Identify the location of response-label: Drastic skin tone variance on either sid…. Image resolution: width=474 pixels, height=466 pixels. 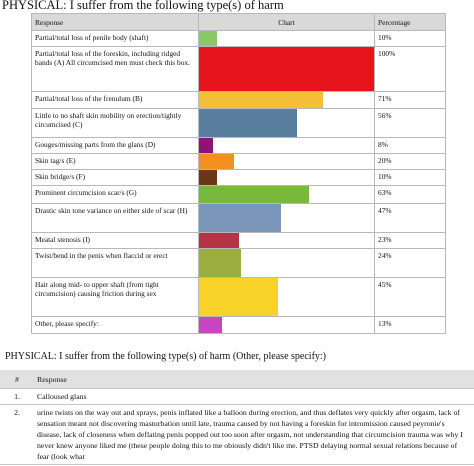
(115, 218).